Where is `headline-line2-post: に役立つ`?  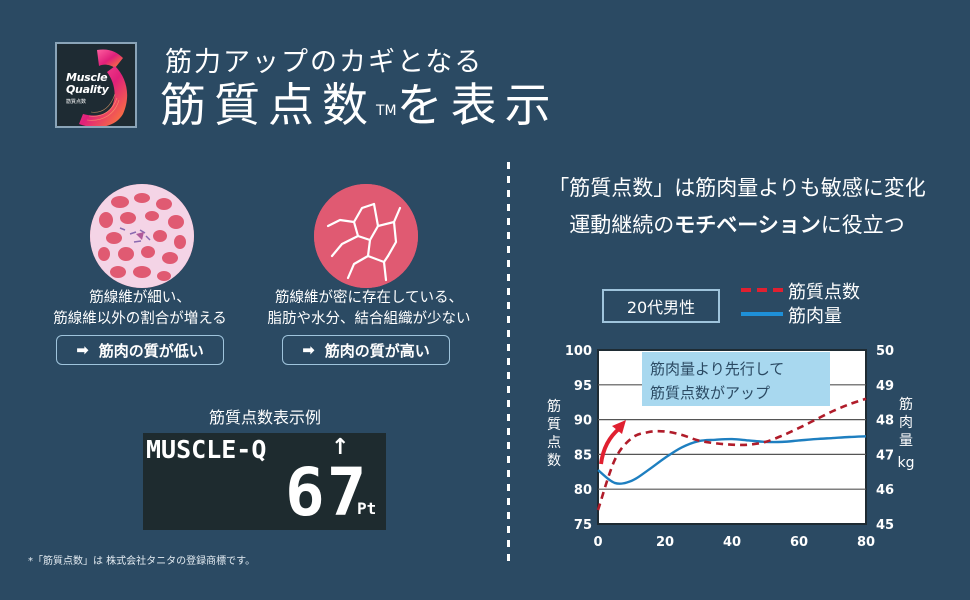
headline-line2-post: に役立つ is located at coordinates (862, 225).